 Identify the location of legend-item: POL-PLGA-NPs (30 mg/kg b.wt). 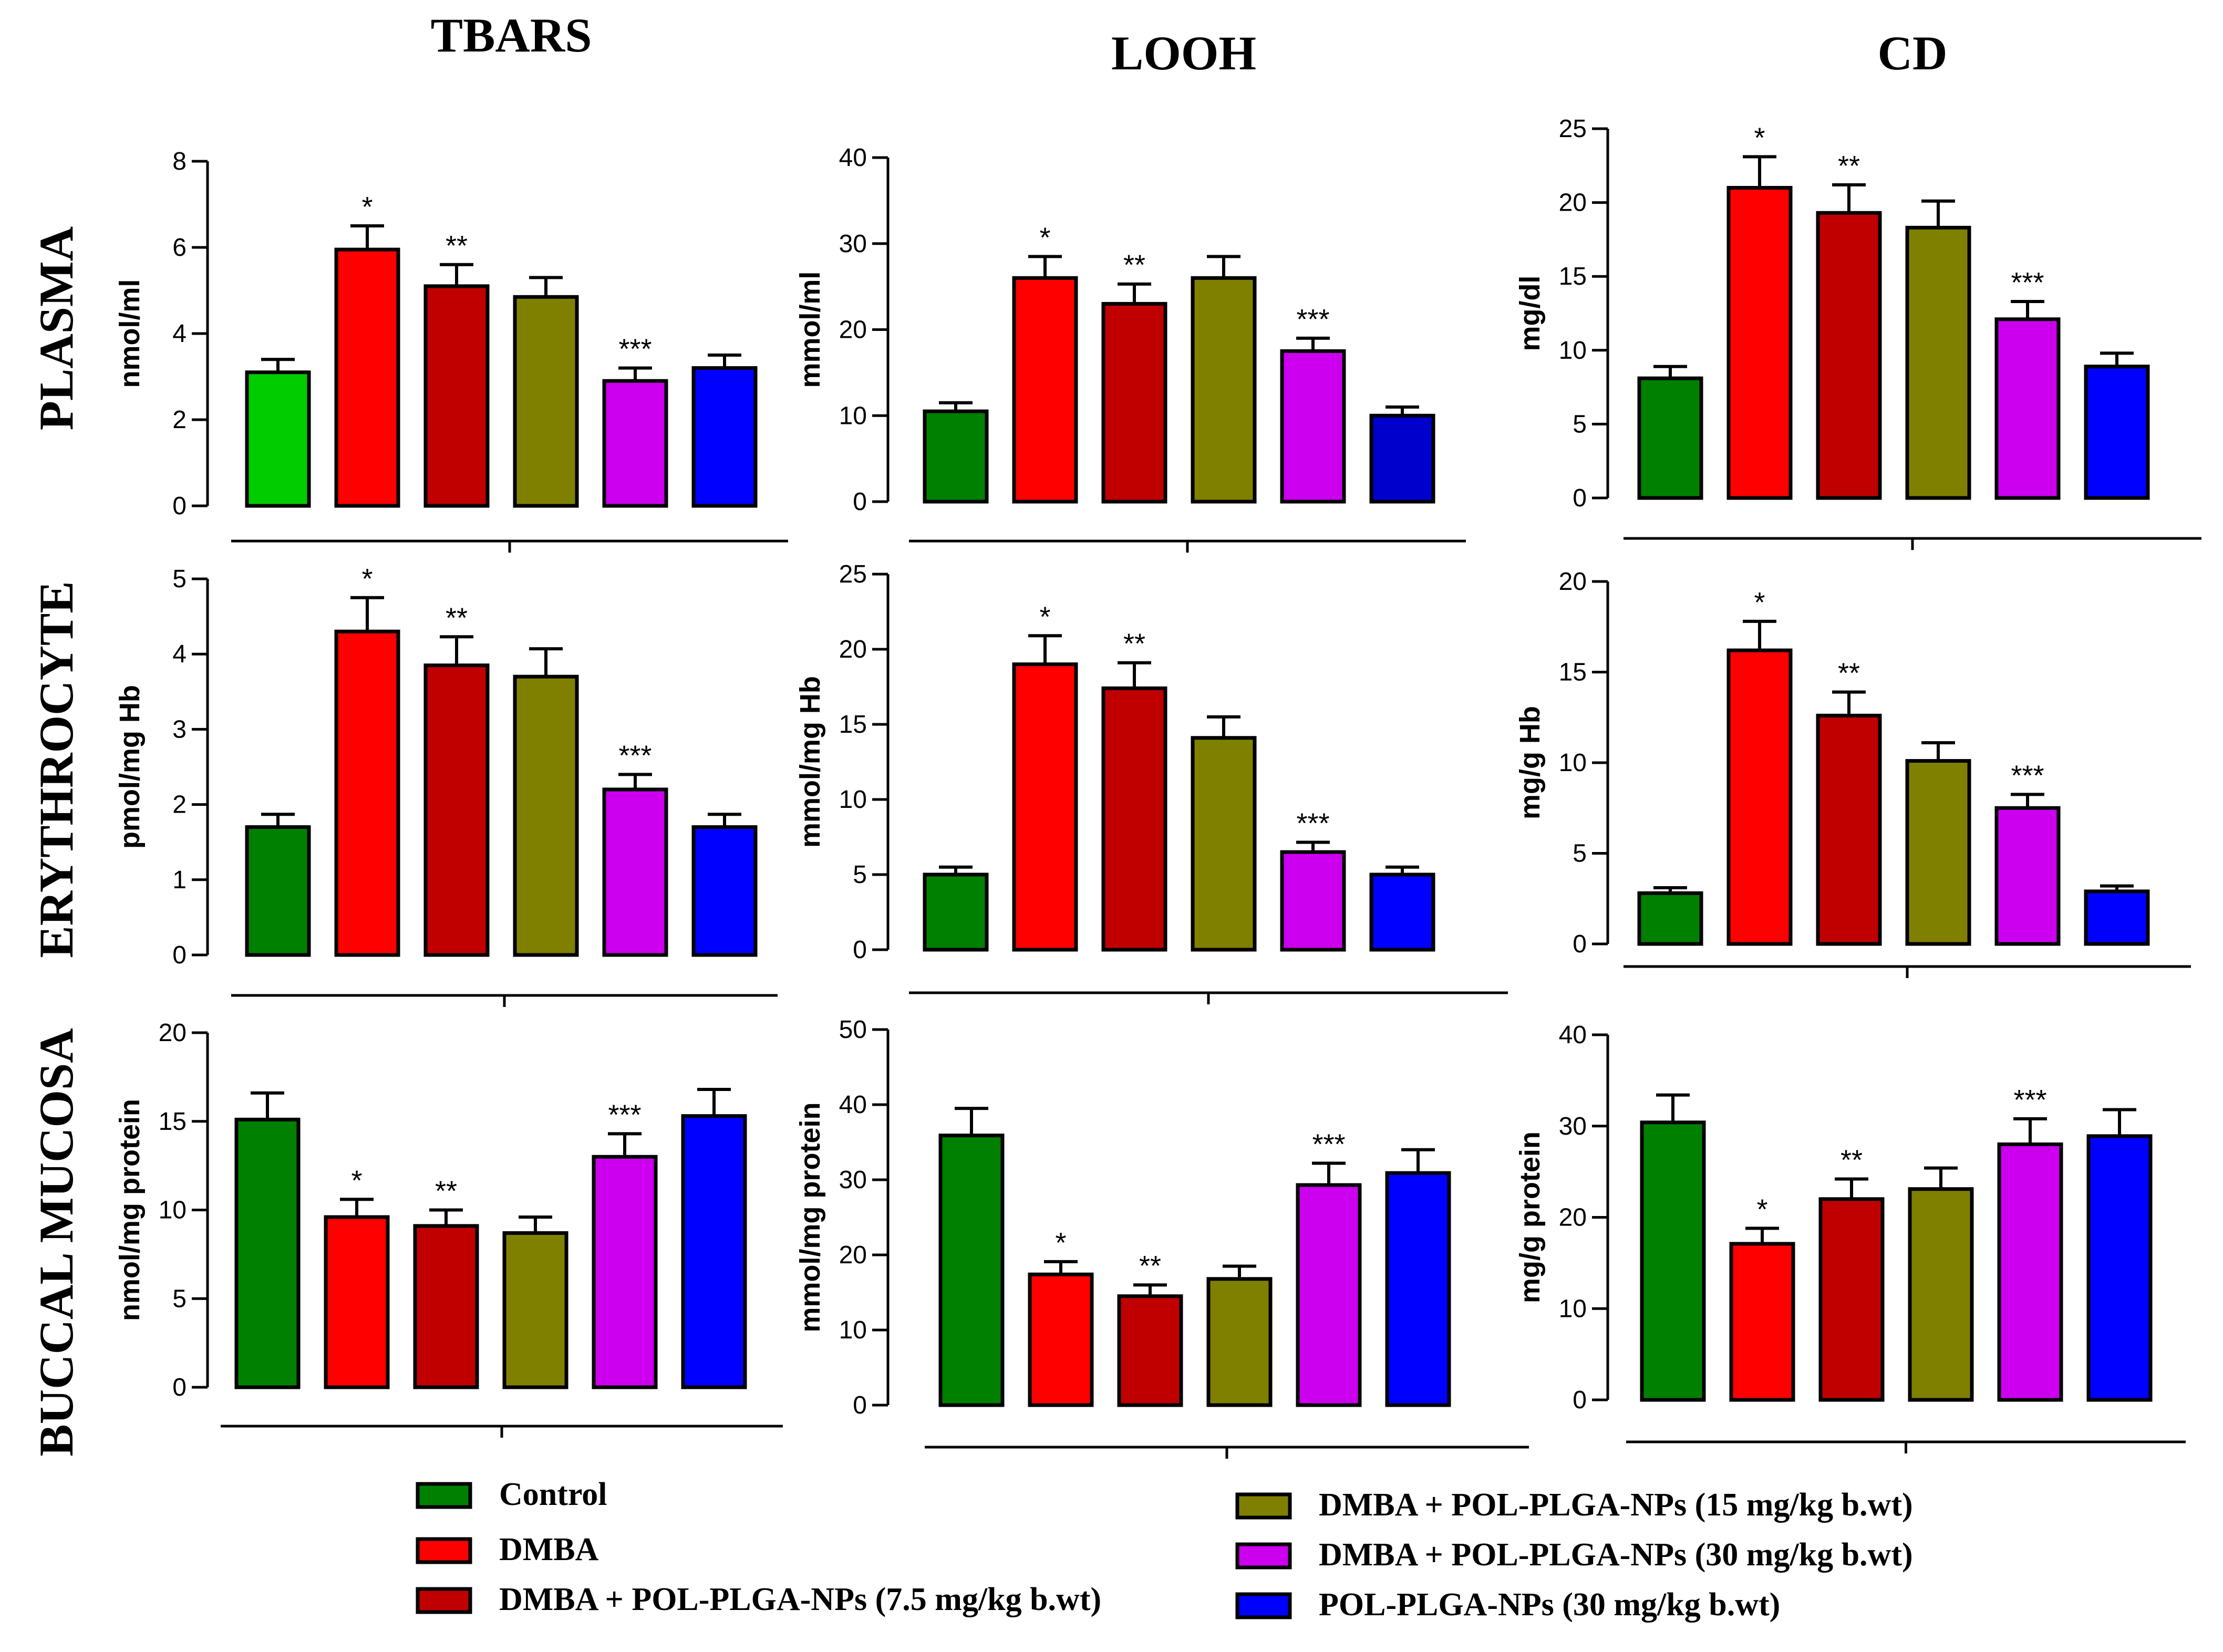
(1507, 1605).